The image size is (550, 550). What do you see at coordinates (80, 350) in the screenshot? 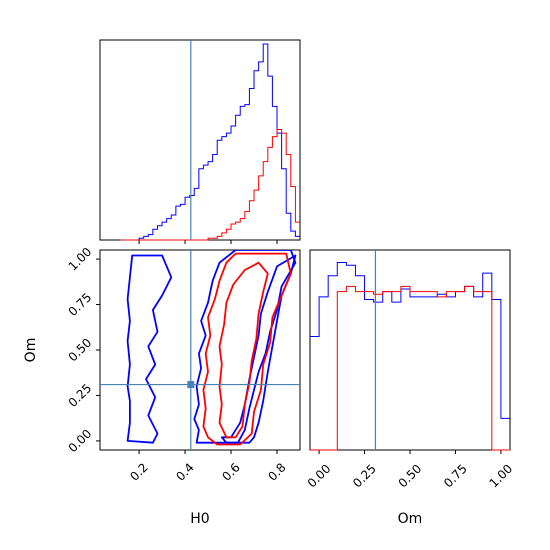
I see `contour-ytick-label-2: 0.50` at bounding box center [80, 350].